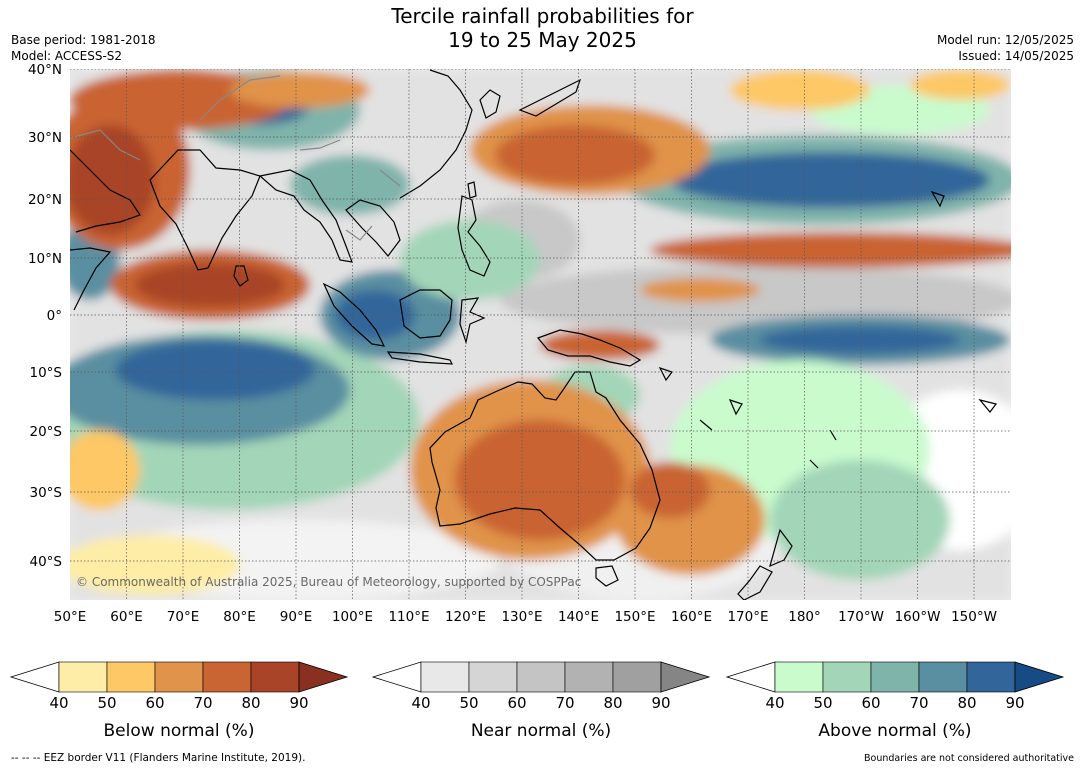 The height and width of the screenshot is (770, 1085). What do you see at coordinates (46, 493) in the screenshot?
I see `lat-label: 30°S` at bounding box center [46, 493].